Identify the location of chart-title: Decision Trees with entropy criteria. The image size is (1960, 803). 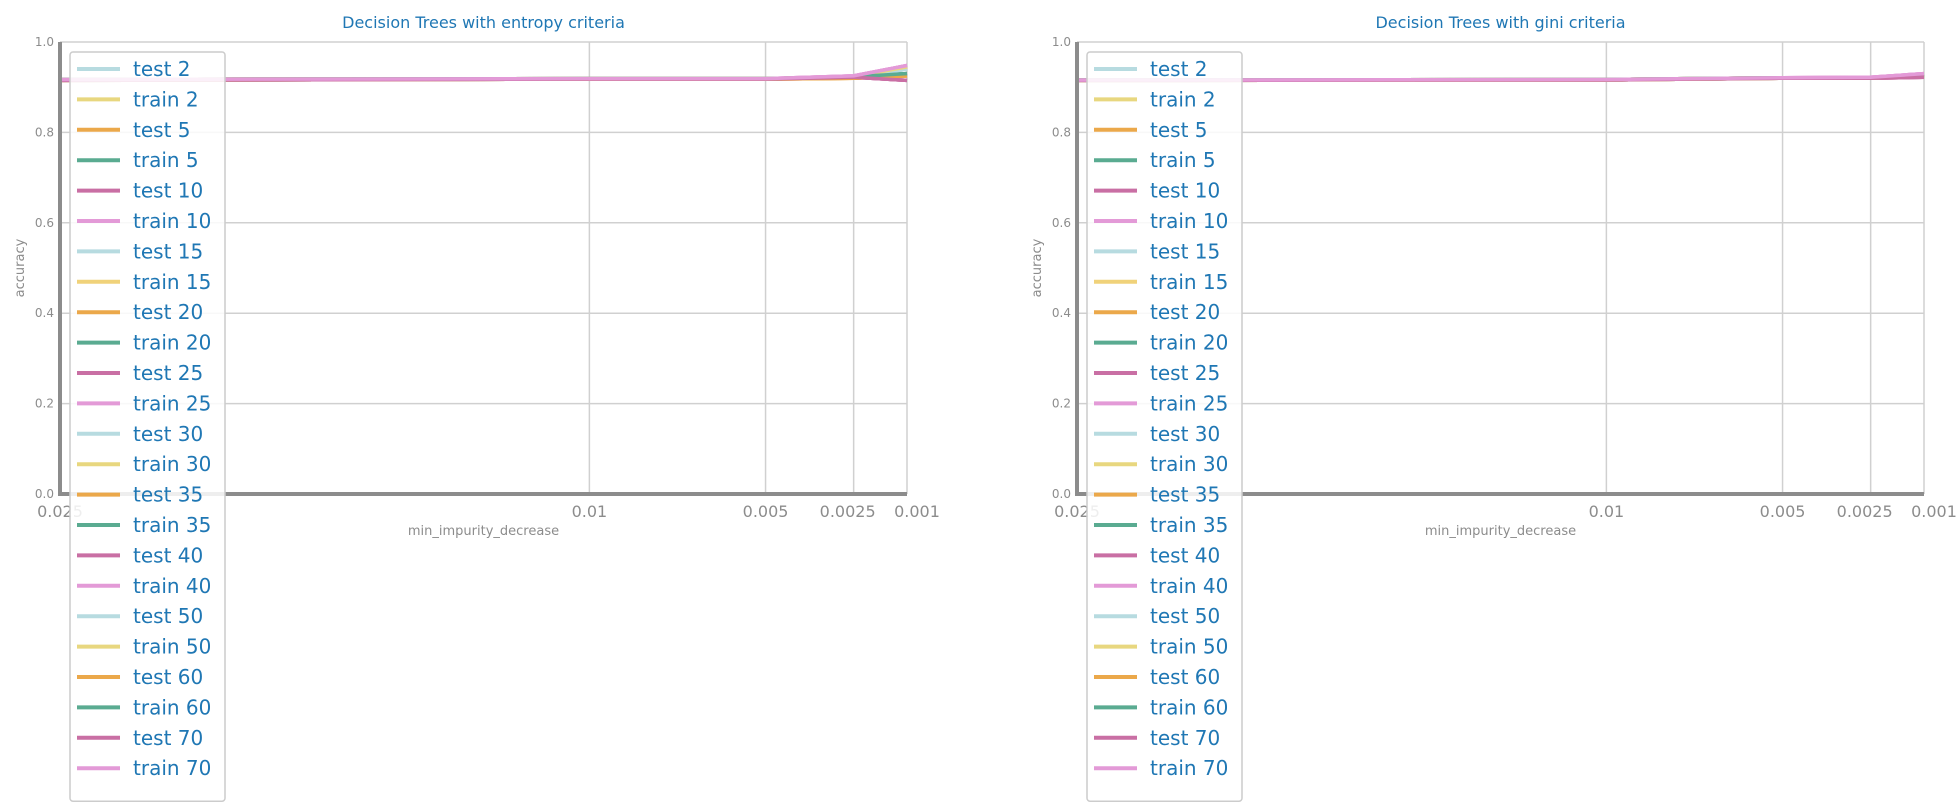
(483, 22).